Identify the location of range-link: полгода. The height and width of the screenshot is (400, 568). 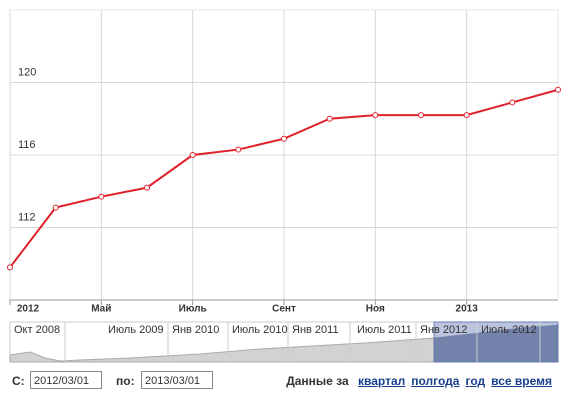
(435, 381).